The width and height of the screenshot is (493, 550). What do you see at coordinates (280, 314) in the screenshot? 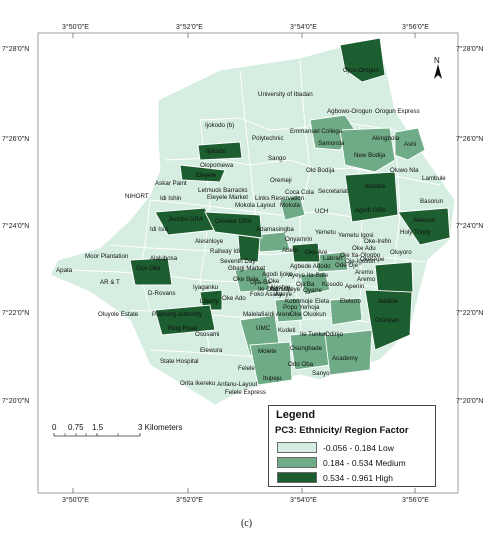
I see `place-idi-arere: Idi Arere` at bounding box center [280, 314].